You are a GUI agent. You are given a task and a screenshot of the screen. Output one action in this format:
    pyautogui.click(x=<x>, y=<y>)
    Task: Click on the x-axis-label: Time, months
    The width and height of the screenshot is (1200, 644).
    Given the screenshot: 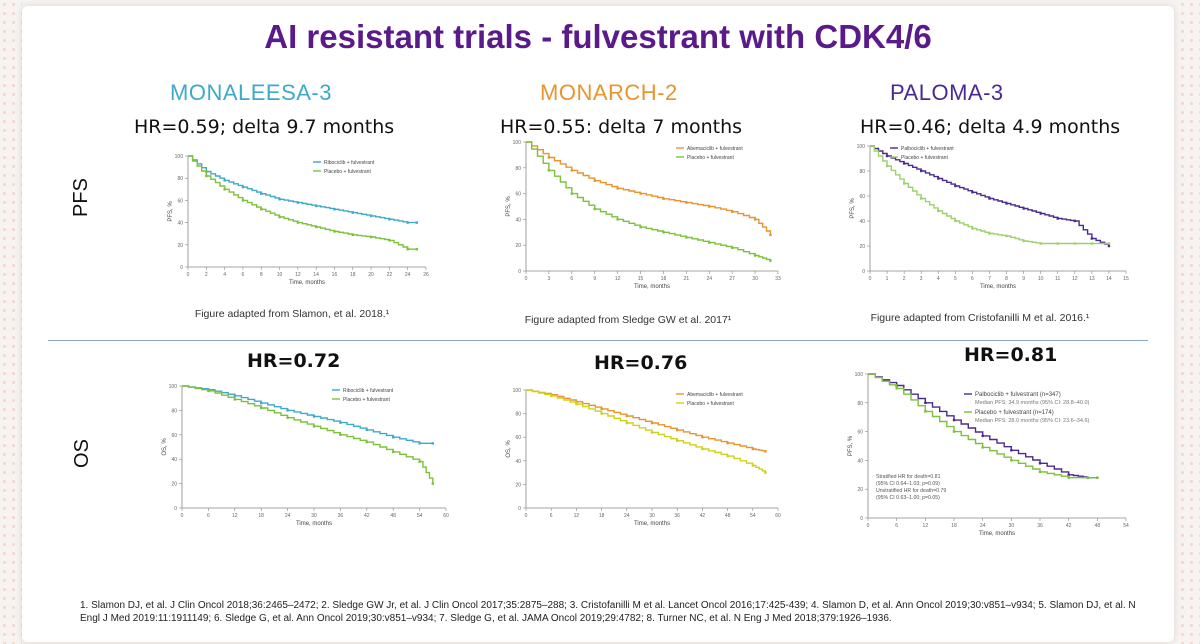 What is the action you would take?
    pyautogui.click(x=998, y=287)
    